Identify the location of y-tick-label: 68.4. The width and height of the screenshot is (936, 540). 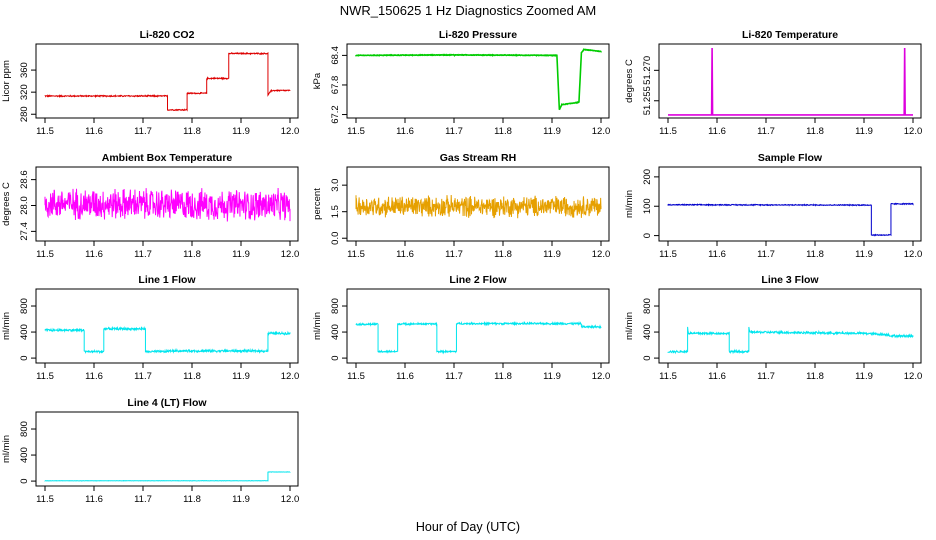
(335, 55).